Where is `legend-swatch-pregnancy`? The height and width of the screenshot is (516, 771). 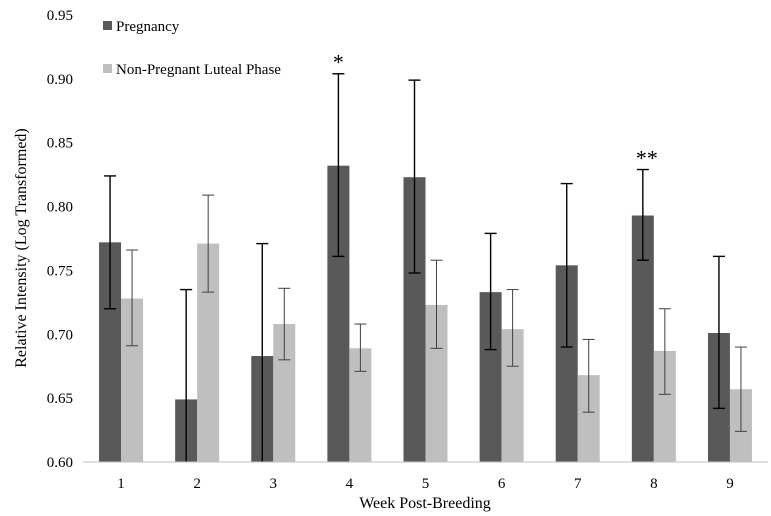
legend-swatch-pregnancy is located at coordinates (107, 25).